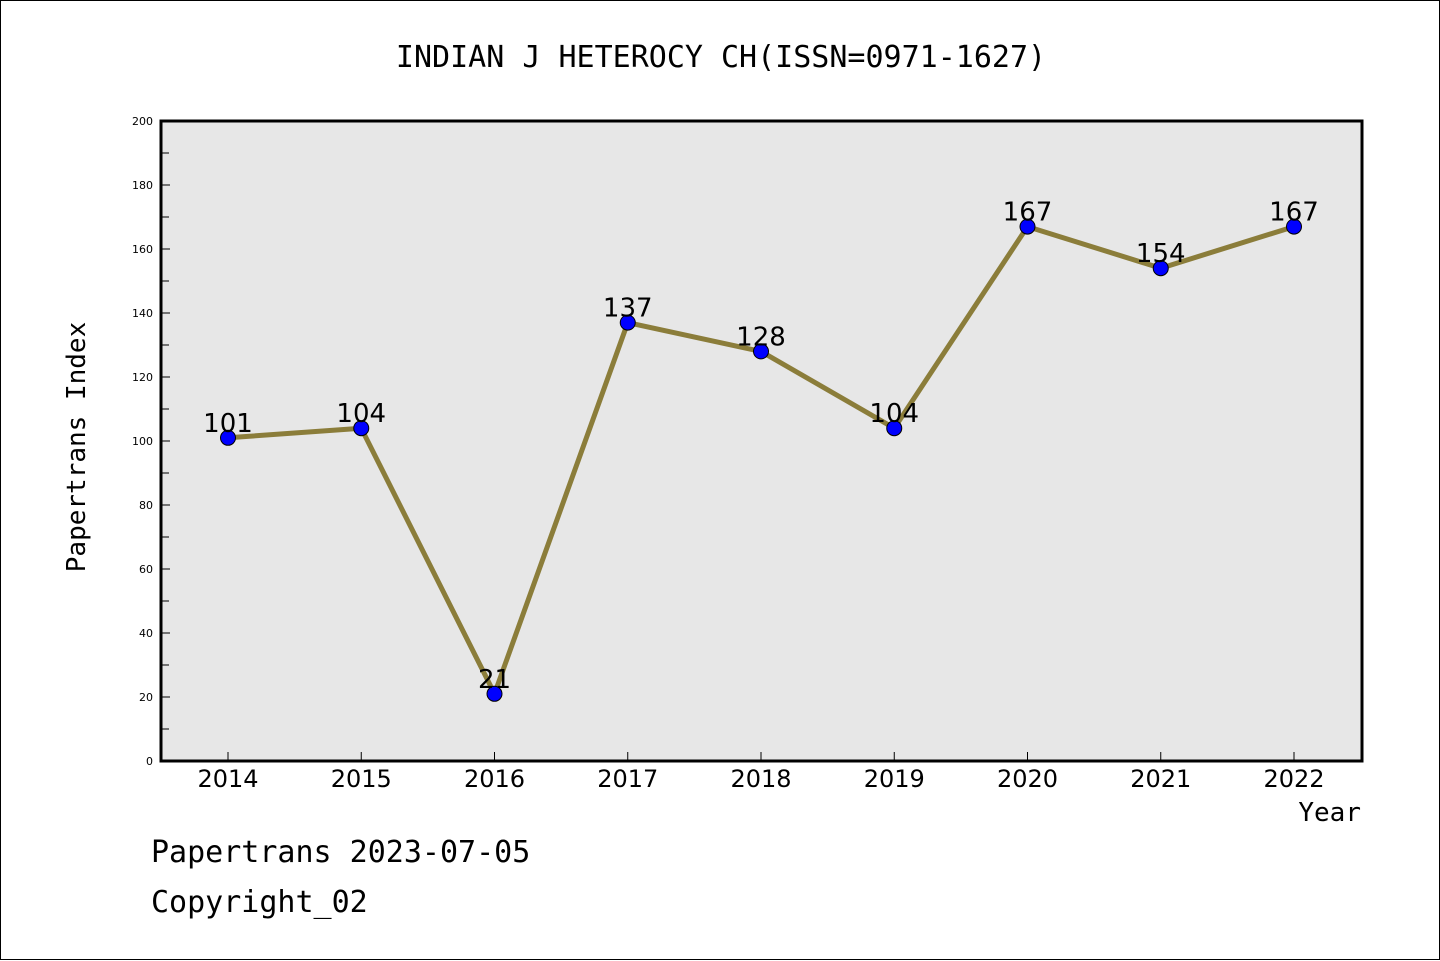 The image size is (1440, 961). I want to click on data-label: 128, so click(761, 337).